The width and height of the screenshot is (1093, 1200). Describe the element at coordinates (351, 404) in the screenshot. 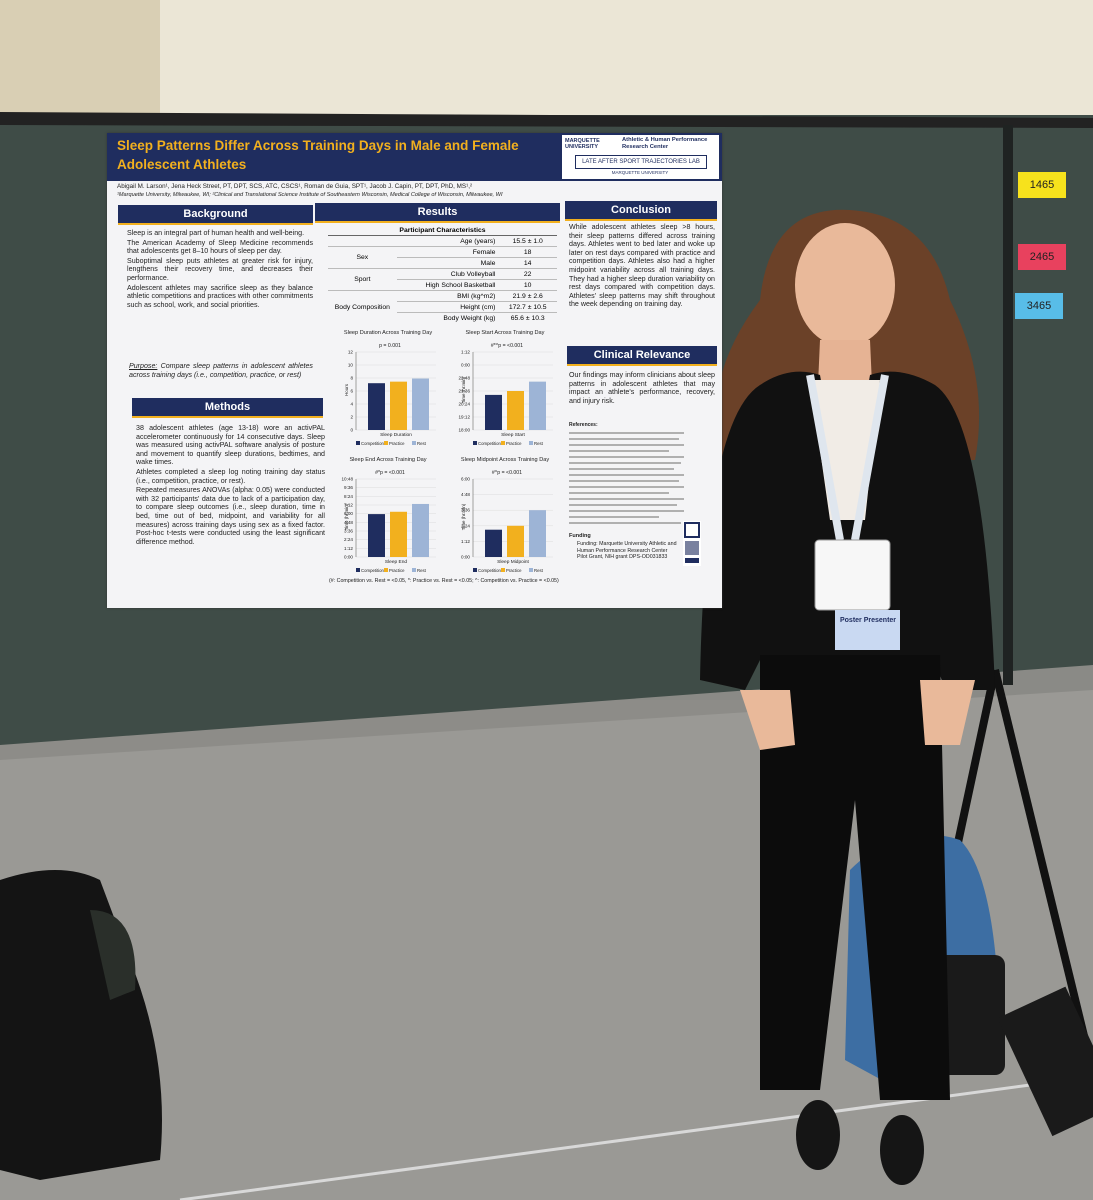

I see `y-tick-label: 4` at that location.